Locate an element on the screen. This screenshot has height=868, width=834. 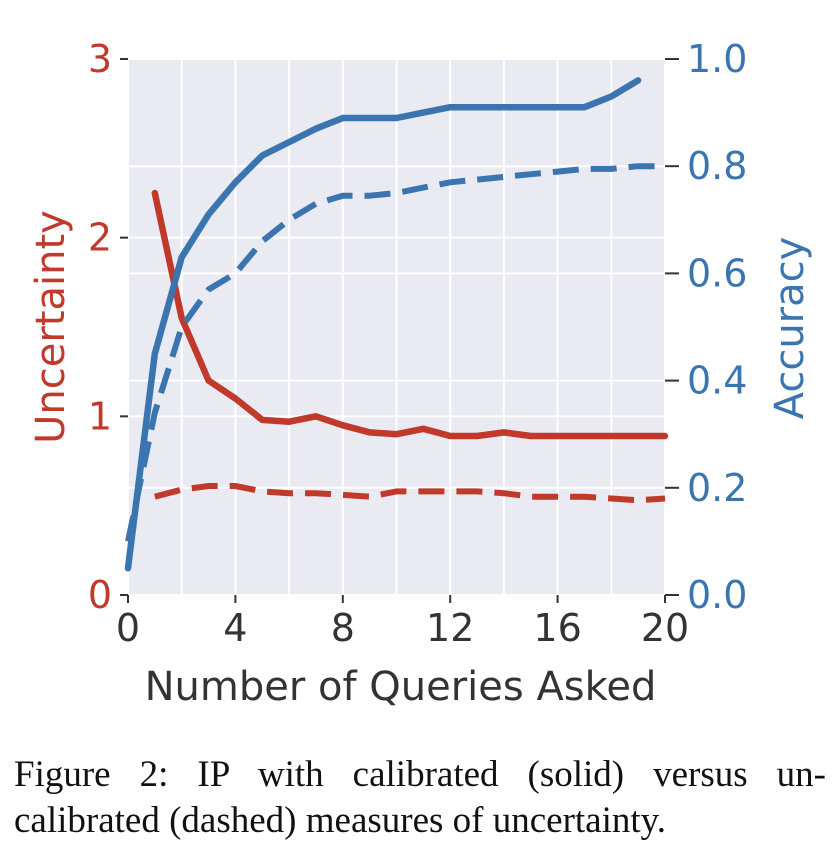
x-axis-label: Number of Queries Asked is located at coordinates (401, 687).